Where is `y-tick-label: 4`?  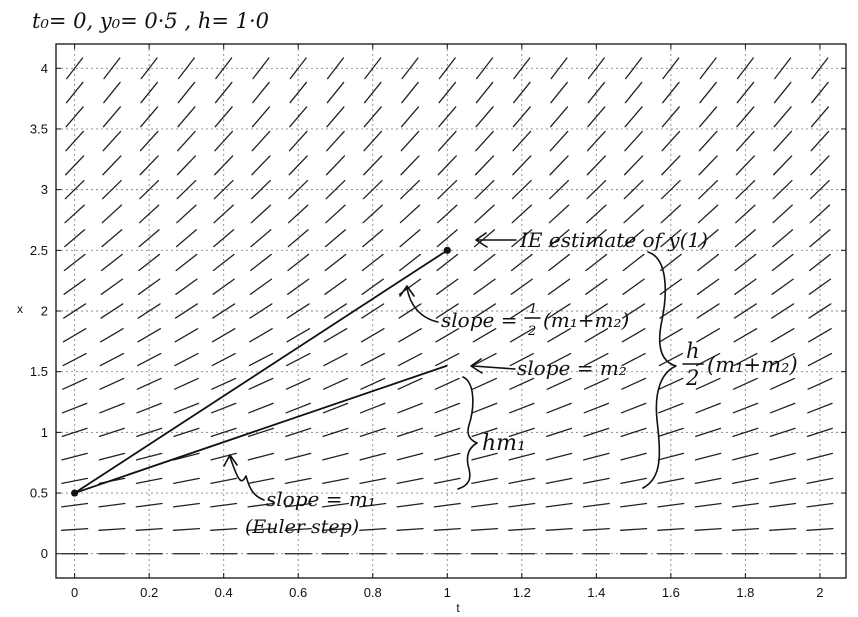 y-tick-label: 4 is located at coordinates (44, 68).